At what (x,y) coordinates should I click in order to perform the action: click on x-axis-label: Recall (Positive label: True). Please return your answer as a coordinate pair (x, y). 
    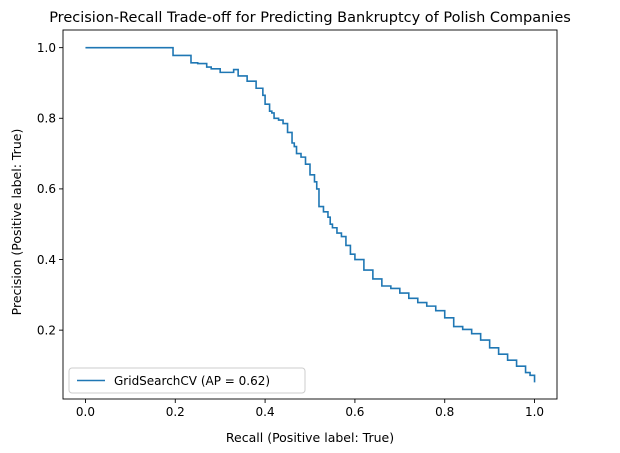
    Looking at the image, I should click on (310, 437).